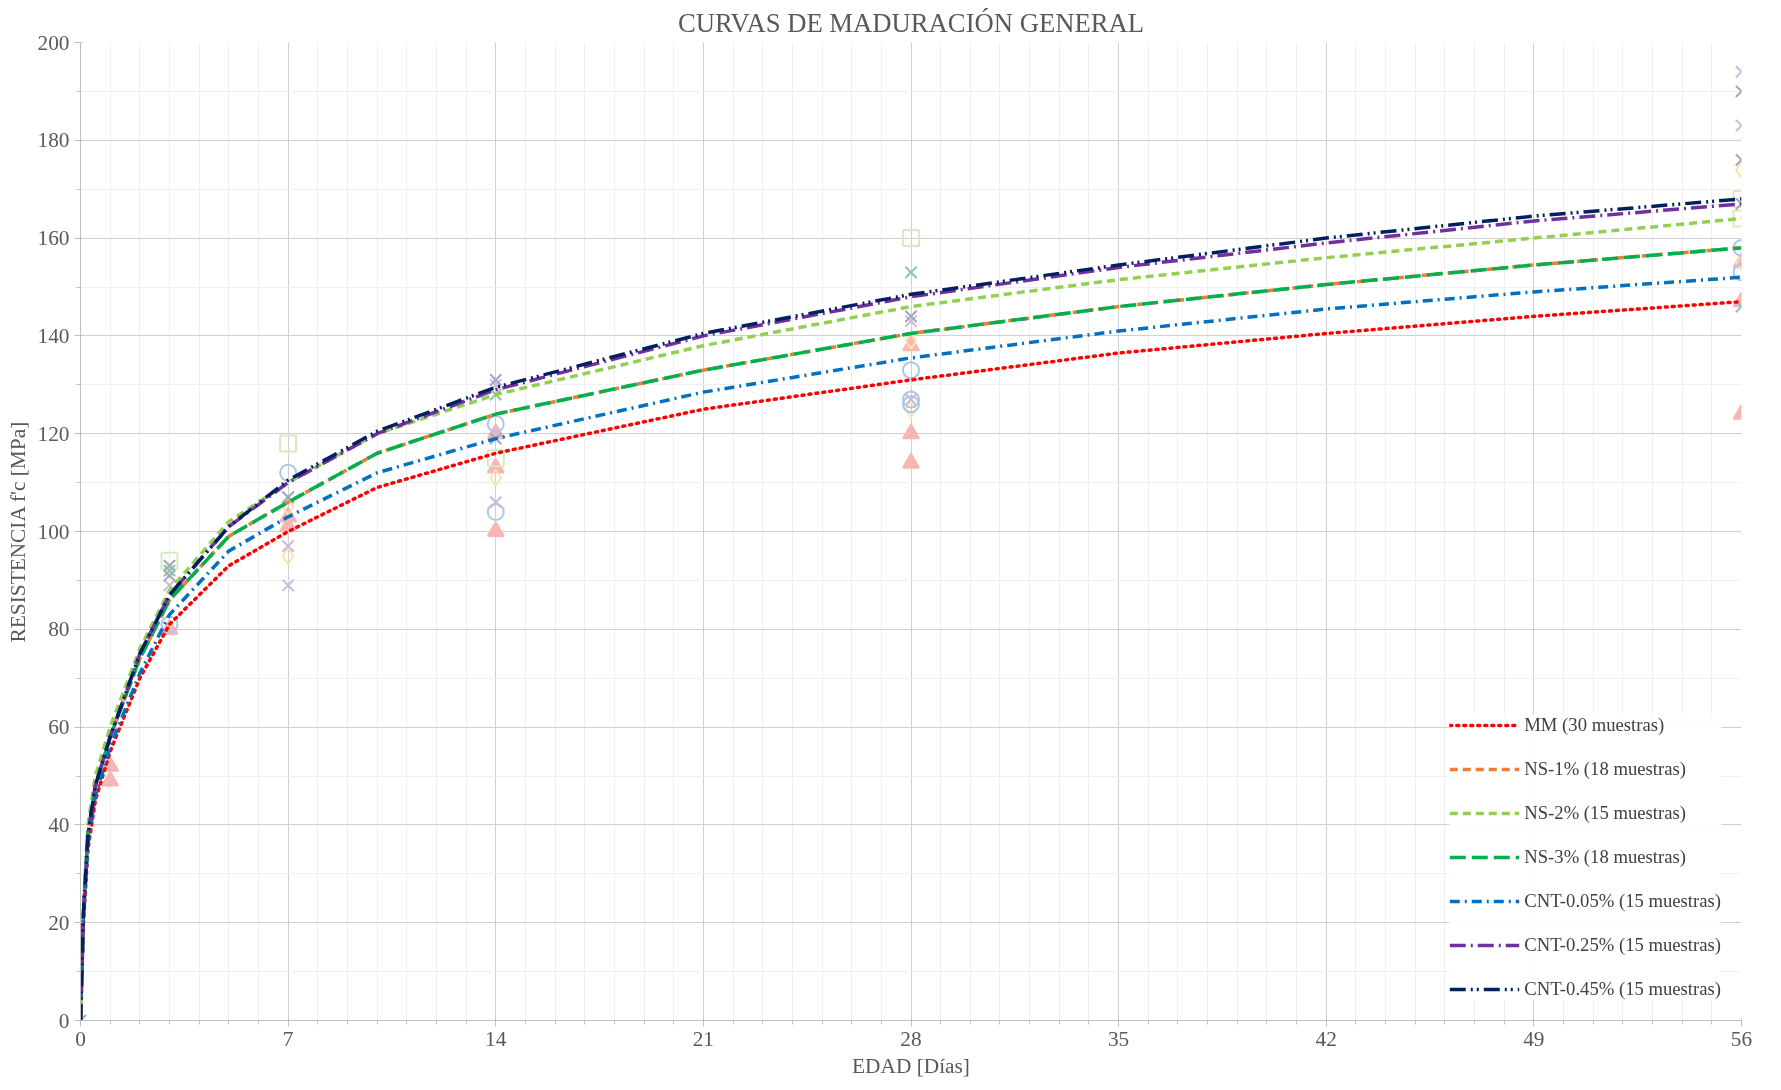  What do you see at coordinates (59, 629) in the screenshot?
I see `y-tick-label: 80` at bounding box center [59, 629].